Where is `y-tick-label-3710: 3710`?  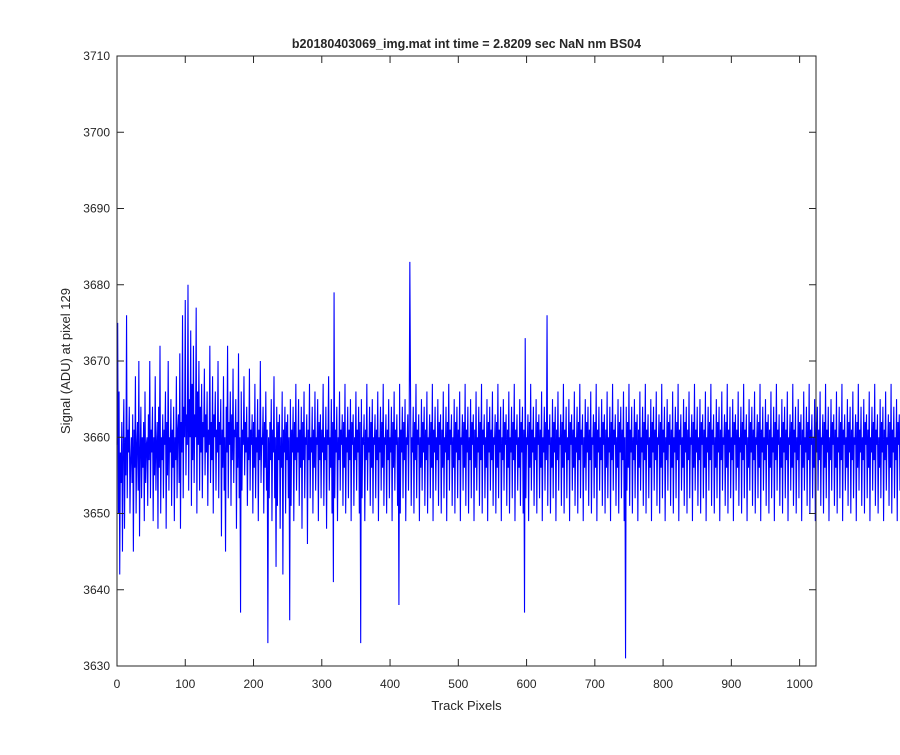
y-tick-label-3710: 3710 is located at coordinates (96, 56).